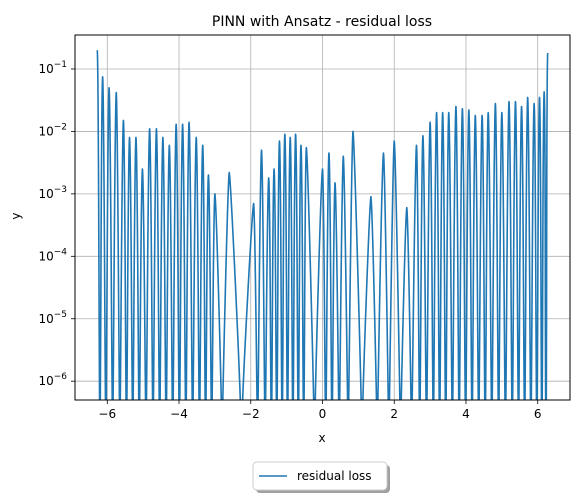 Image resolution: width=578 pixels, height=499 pixels. I want to click on x-tick-label: −6, so click(107, 414).